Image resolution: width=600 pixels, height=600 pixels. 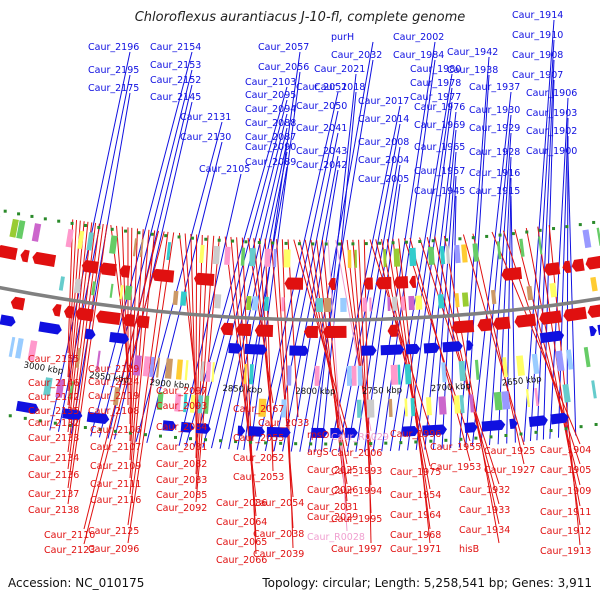 What do you see at coordinates (435, 97) in the screenshot?
I see `gene-label: Caur_1977` at bounding box center [435, 97].